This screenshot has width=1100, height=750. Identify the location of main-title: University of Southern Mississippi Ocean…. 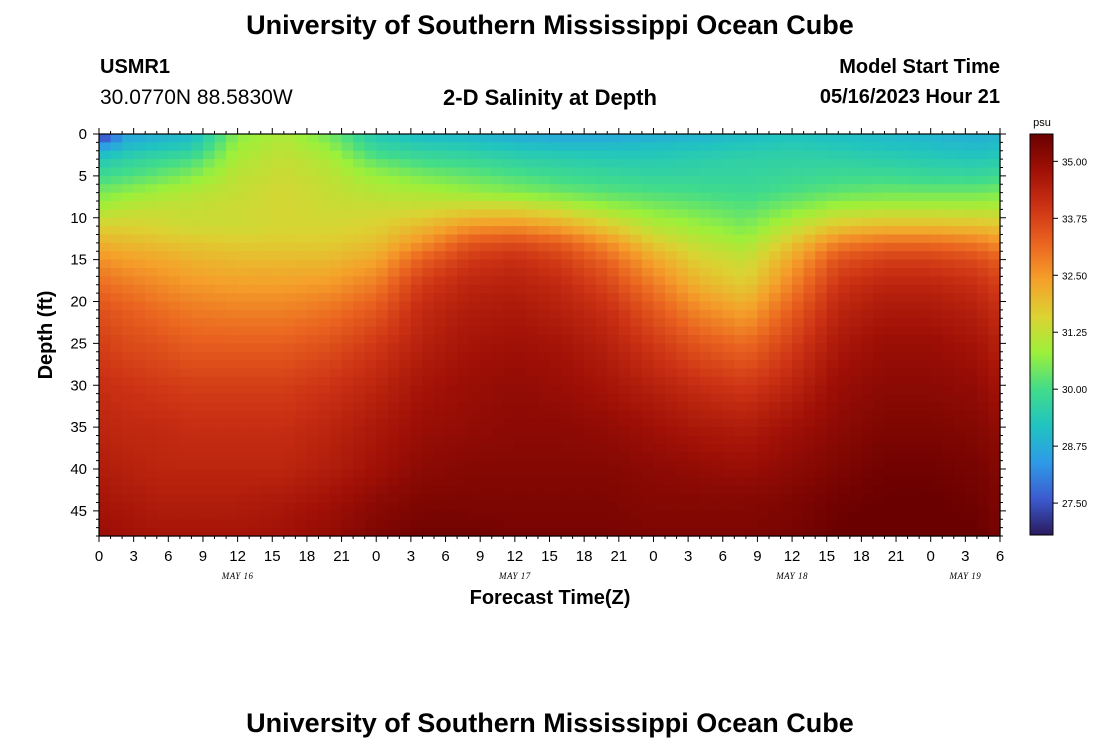
(550, 25).